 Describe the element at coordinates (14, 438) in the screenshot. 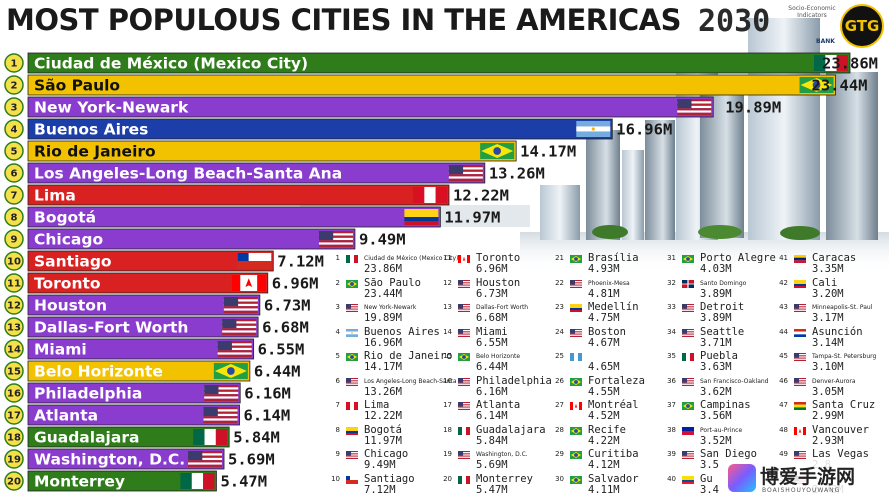

I see `rank-number: 18` at that location.